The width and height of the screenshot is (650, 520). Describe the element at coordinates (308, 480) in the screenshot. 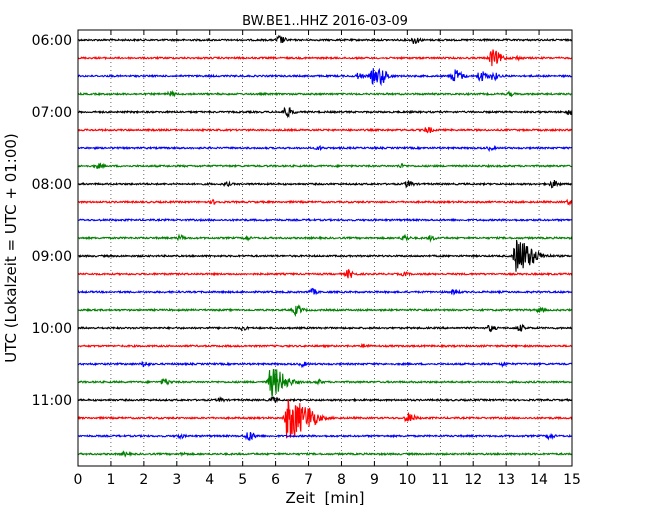

I see `x-tick-label: 7` at that location.